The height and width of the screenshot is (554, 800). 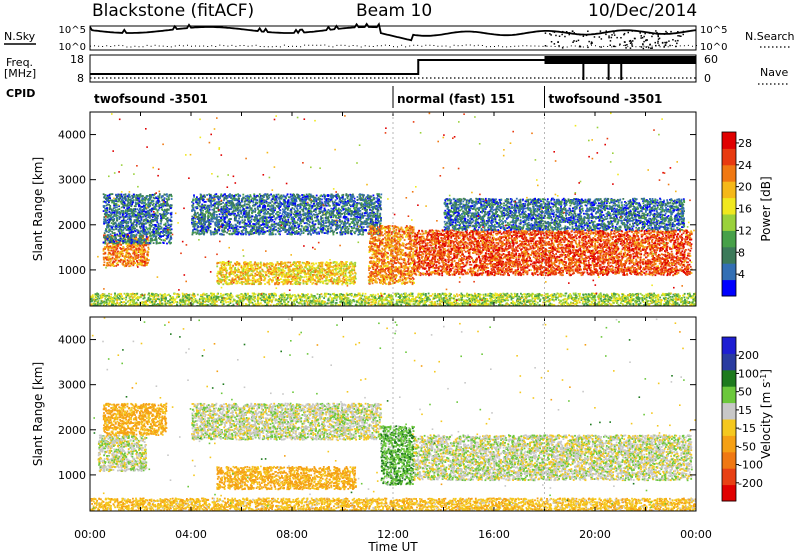 I want to click on noise-tick-hi-right: 10^5, so click(x=713, y=30).